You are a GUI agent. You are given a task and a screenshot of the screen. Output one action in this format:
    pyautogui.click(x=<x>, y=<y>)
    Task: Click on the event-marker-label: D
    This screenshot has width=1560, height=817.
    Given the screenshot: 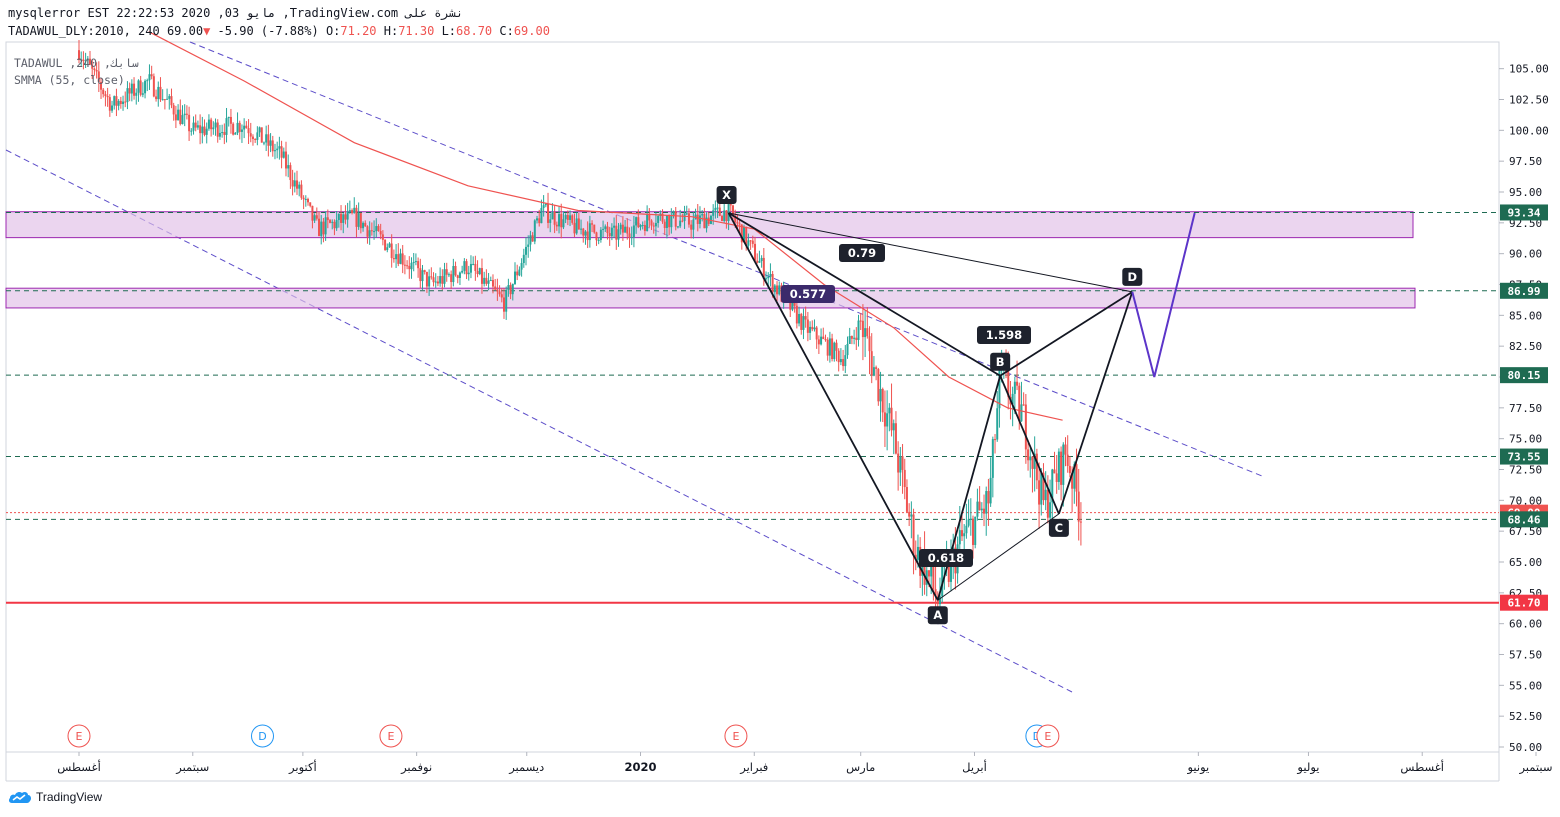 What is the action you would take?
    pyautogui.click(x=262, y=736)
    